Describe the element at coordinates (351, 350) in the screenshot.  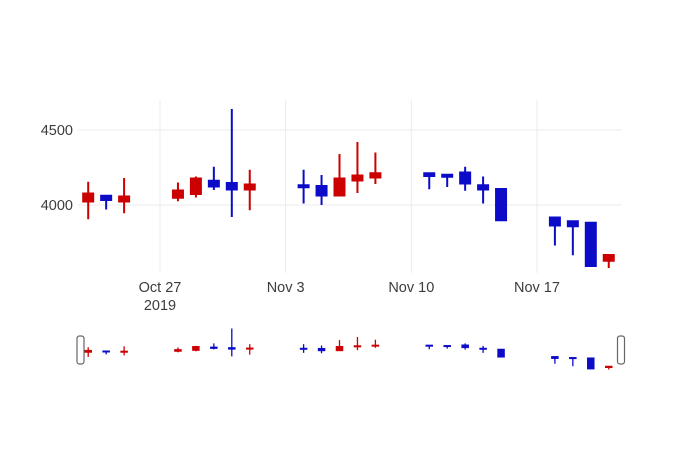
I see `rangeslider-track` at that location.